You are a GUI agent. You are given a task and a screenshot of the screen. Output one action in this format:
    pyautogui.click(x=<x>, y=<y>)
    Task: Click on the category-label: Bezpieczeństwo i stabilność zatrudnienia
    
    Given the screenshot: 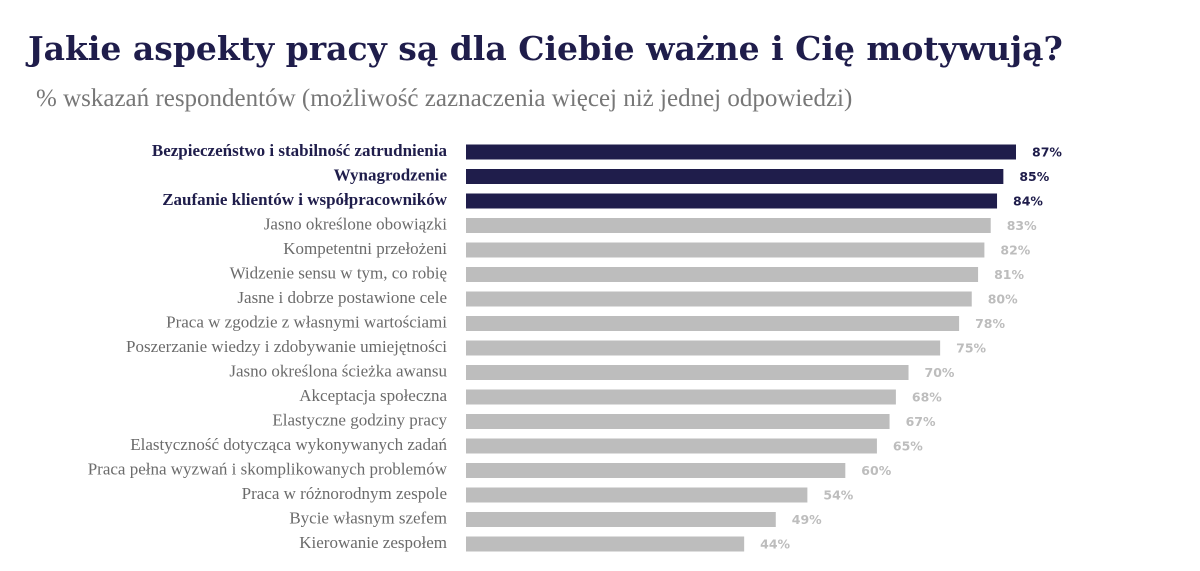 What is the action you would take?
    pyautogui.click(x=300, y=150)
    